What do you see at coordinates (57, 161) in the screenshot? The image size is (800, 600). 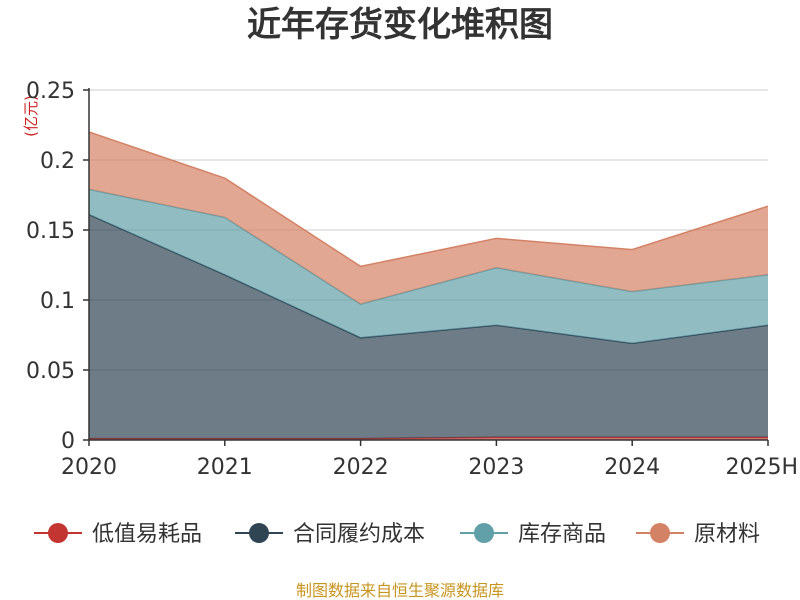 I see `y-tick-label: 0.2` at bounding box center [57, 161].